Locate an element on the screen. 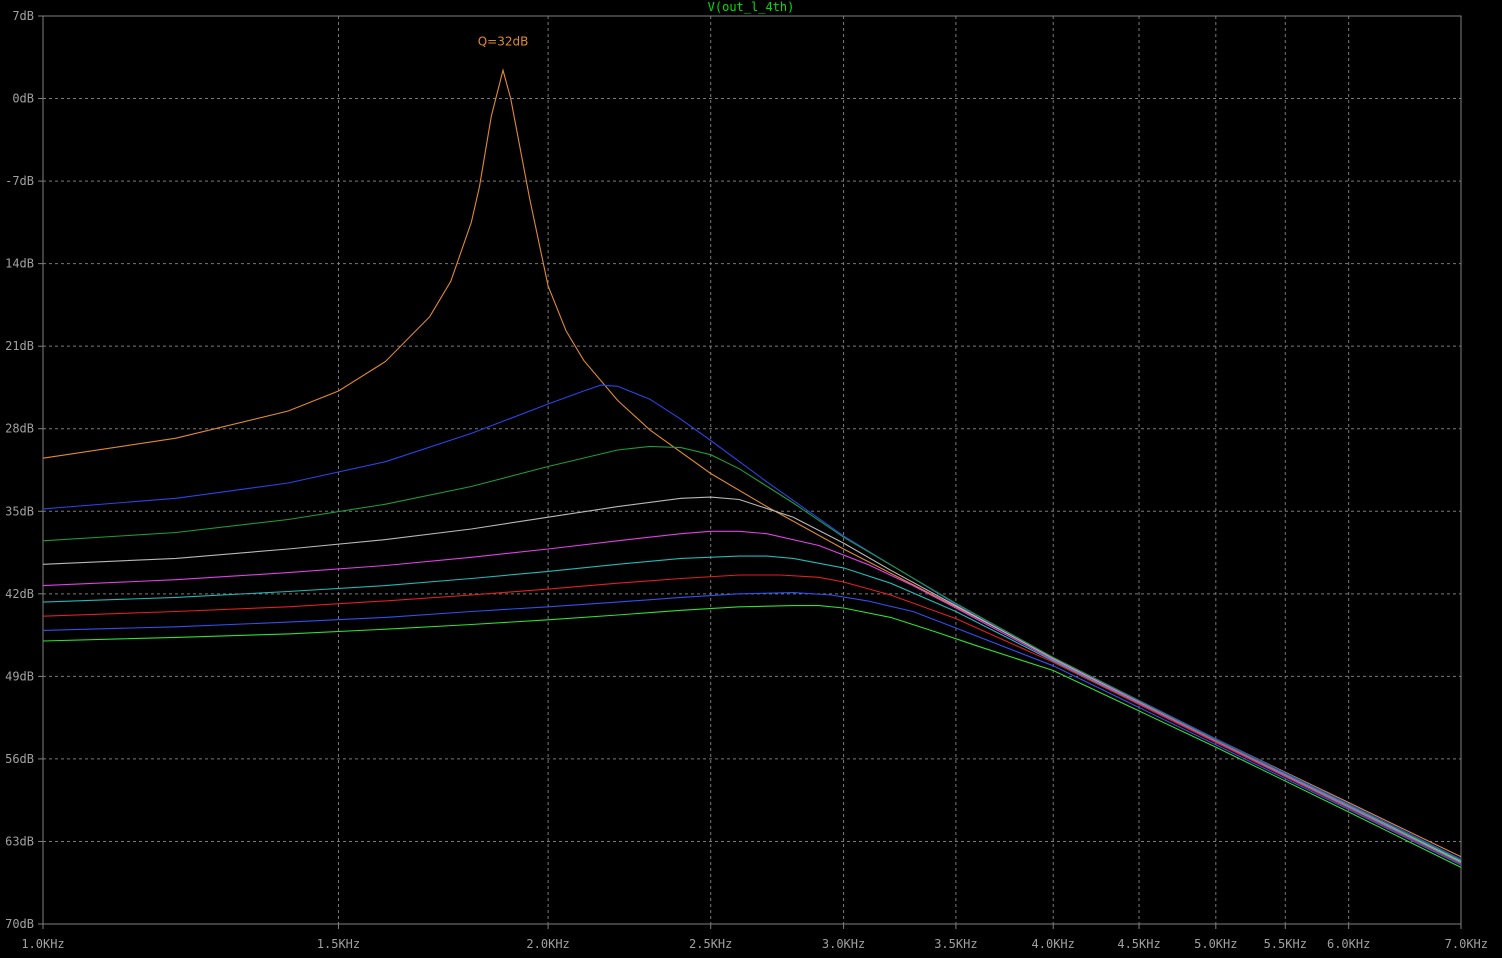 Image resolution: width=1502 pixels, height=958 pixels. x-tick-label: 2.0KHz is located at coordinates (547, 944).